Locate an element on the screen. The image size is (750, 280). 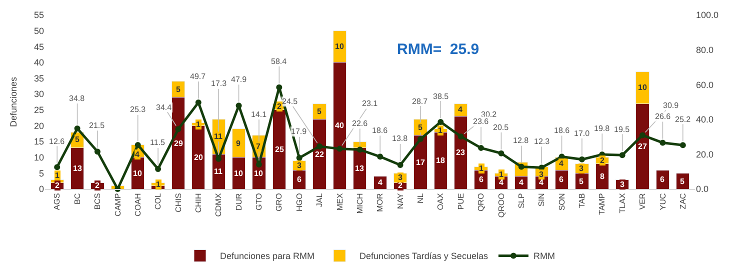
y-tick-label: 15 is located at coordinates (39, 141).